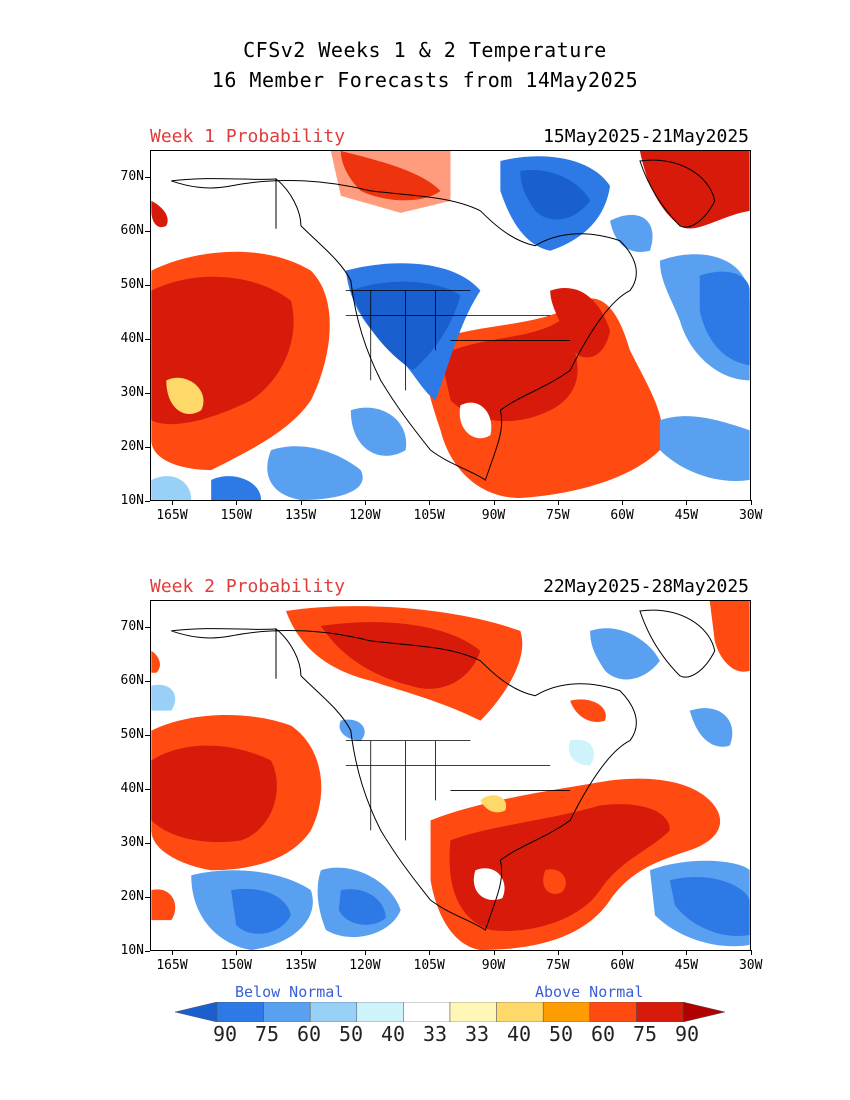 The height and width of the screenshot is (1100, 850). Describe the element at coordinates (646, 586) in the screenshot. I see `week2-date-range: 22May2025-28May2025` at that location.